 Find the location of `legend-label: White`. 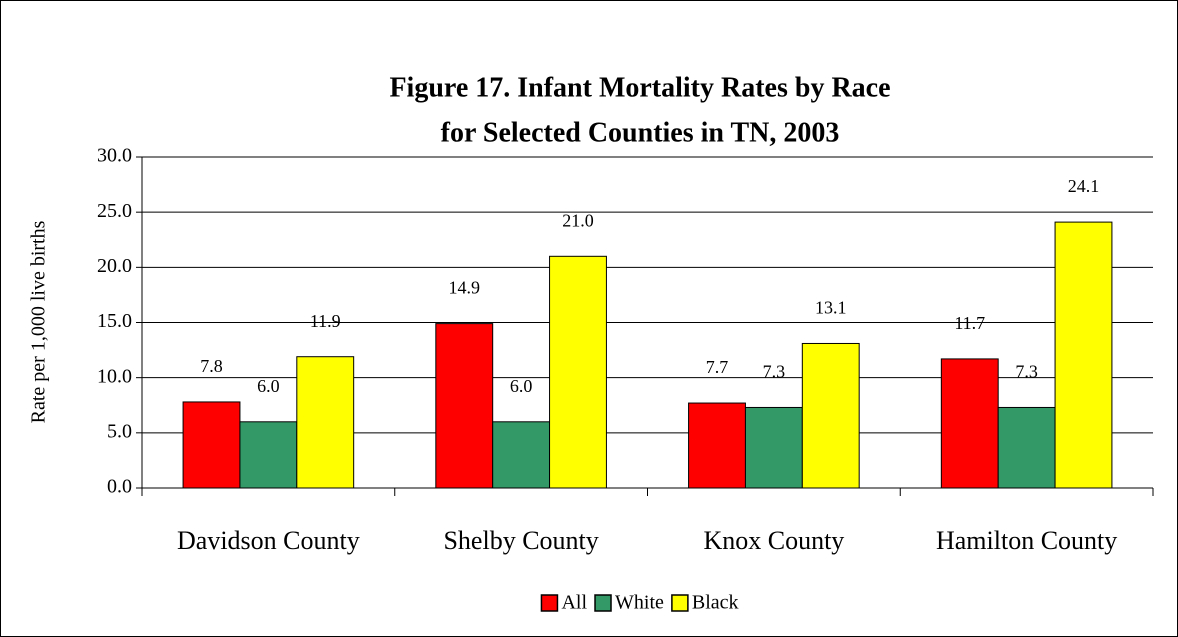

legend-label: White is located at coordinates (639, 603).